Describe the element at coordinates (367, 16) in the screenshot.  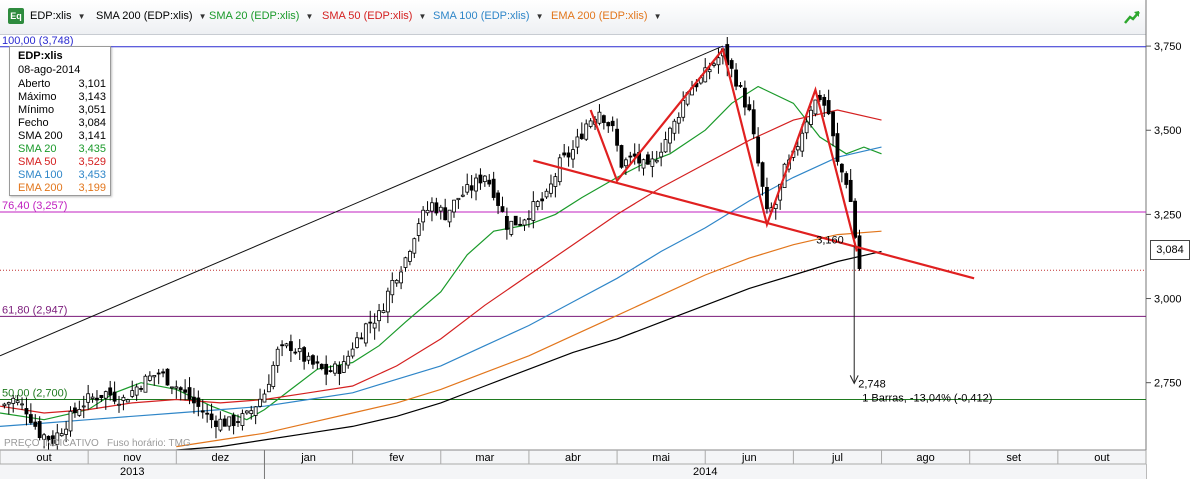
I see `indicator-label: SMA 50 (EDP:xlis)` at that location.